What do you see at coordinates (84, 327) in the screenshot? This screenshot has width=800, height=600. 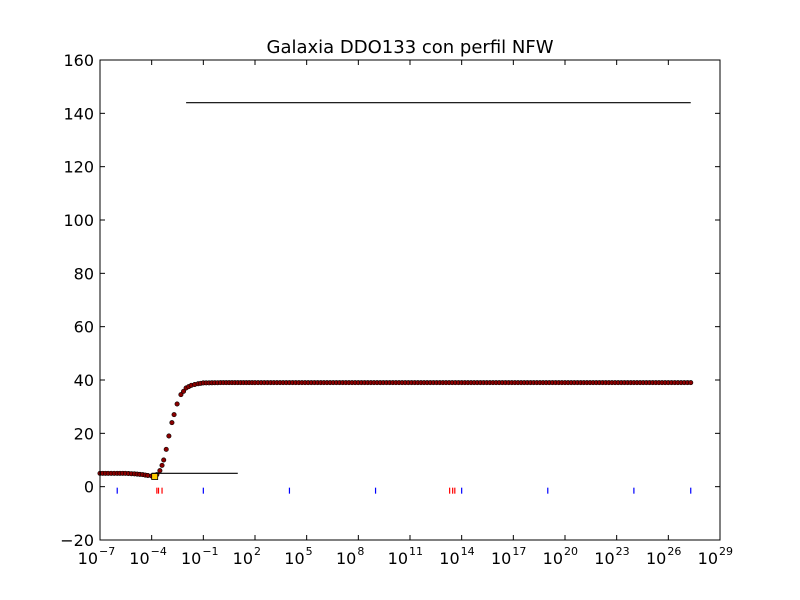 I see `y-tick-label: 60` at bounding box center [84, 327].